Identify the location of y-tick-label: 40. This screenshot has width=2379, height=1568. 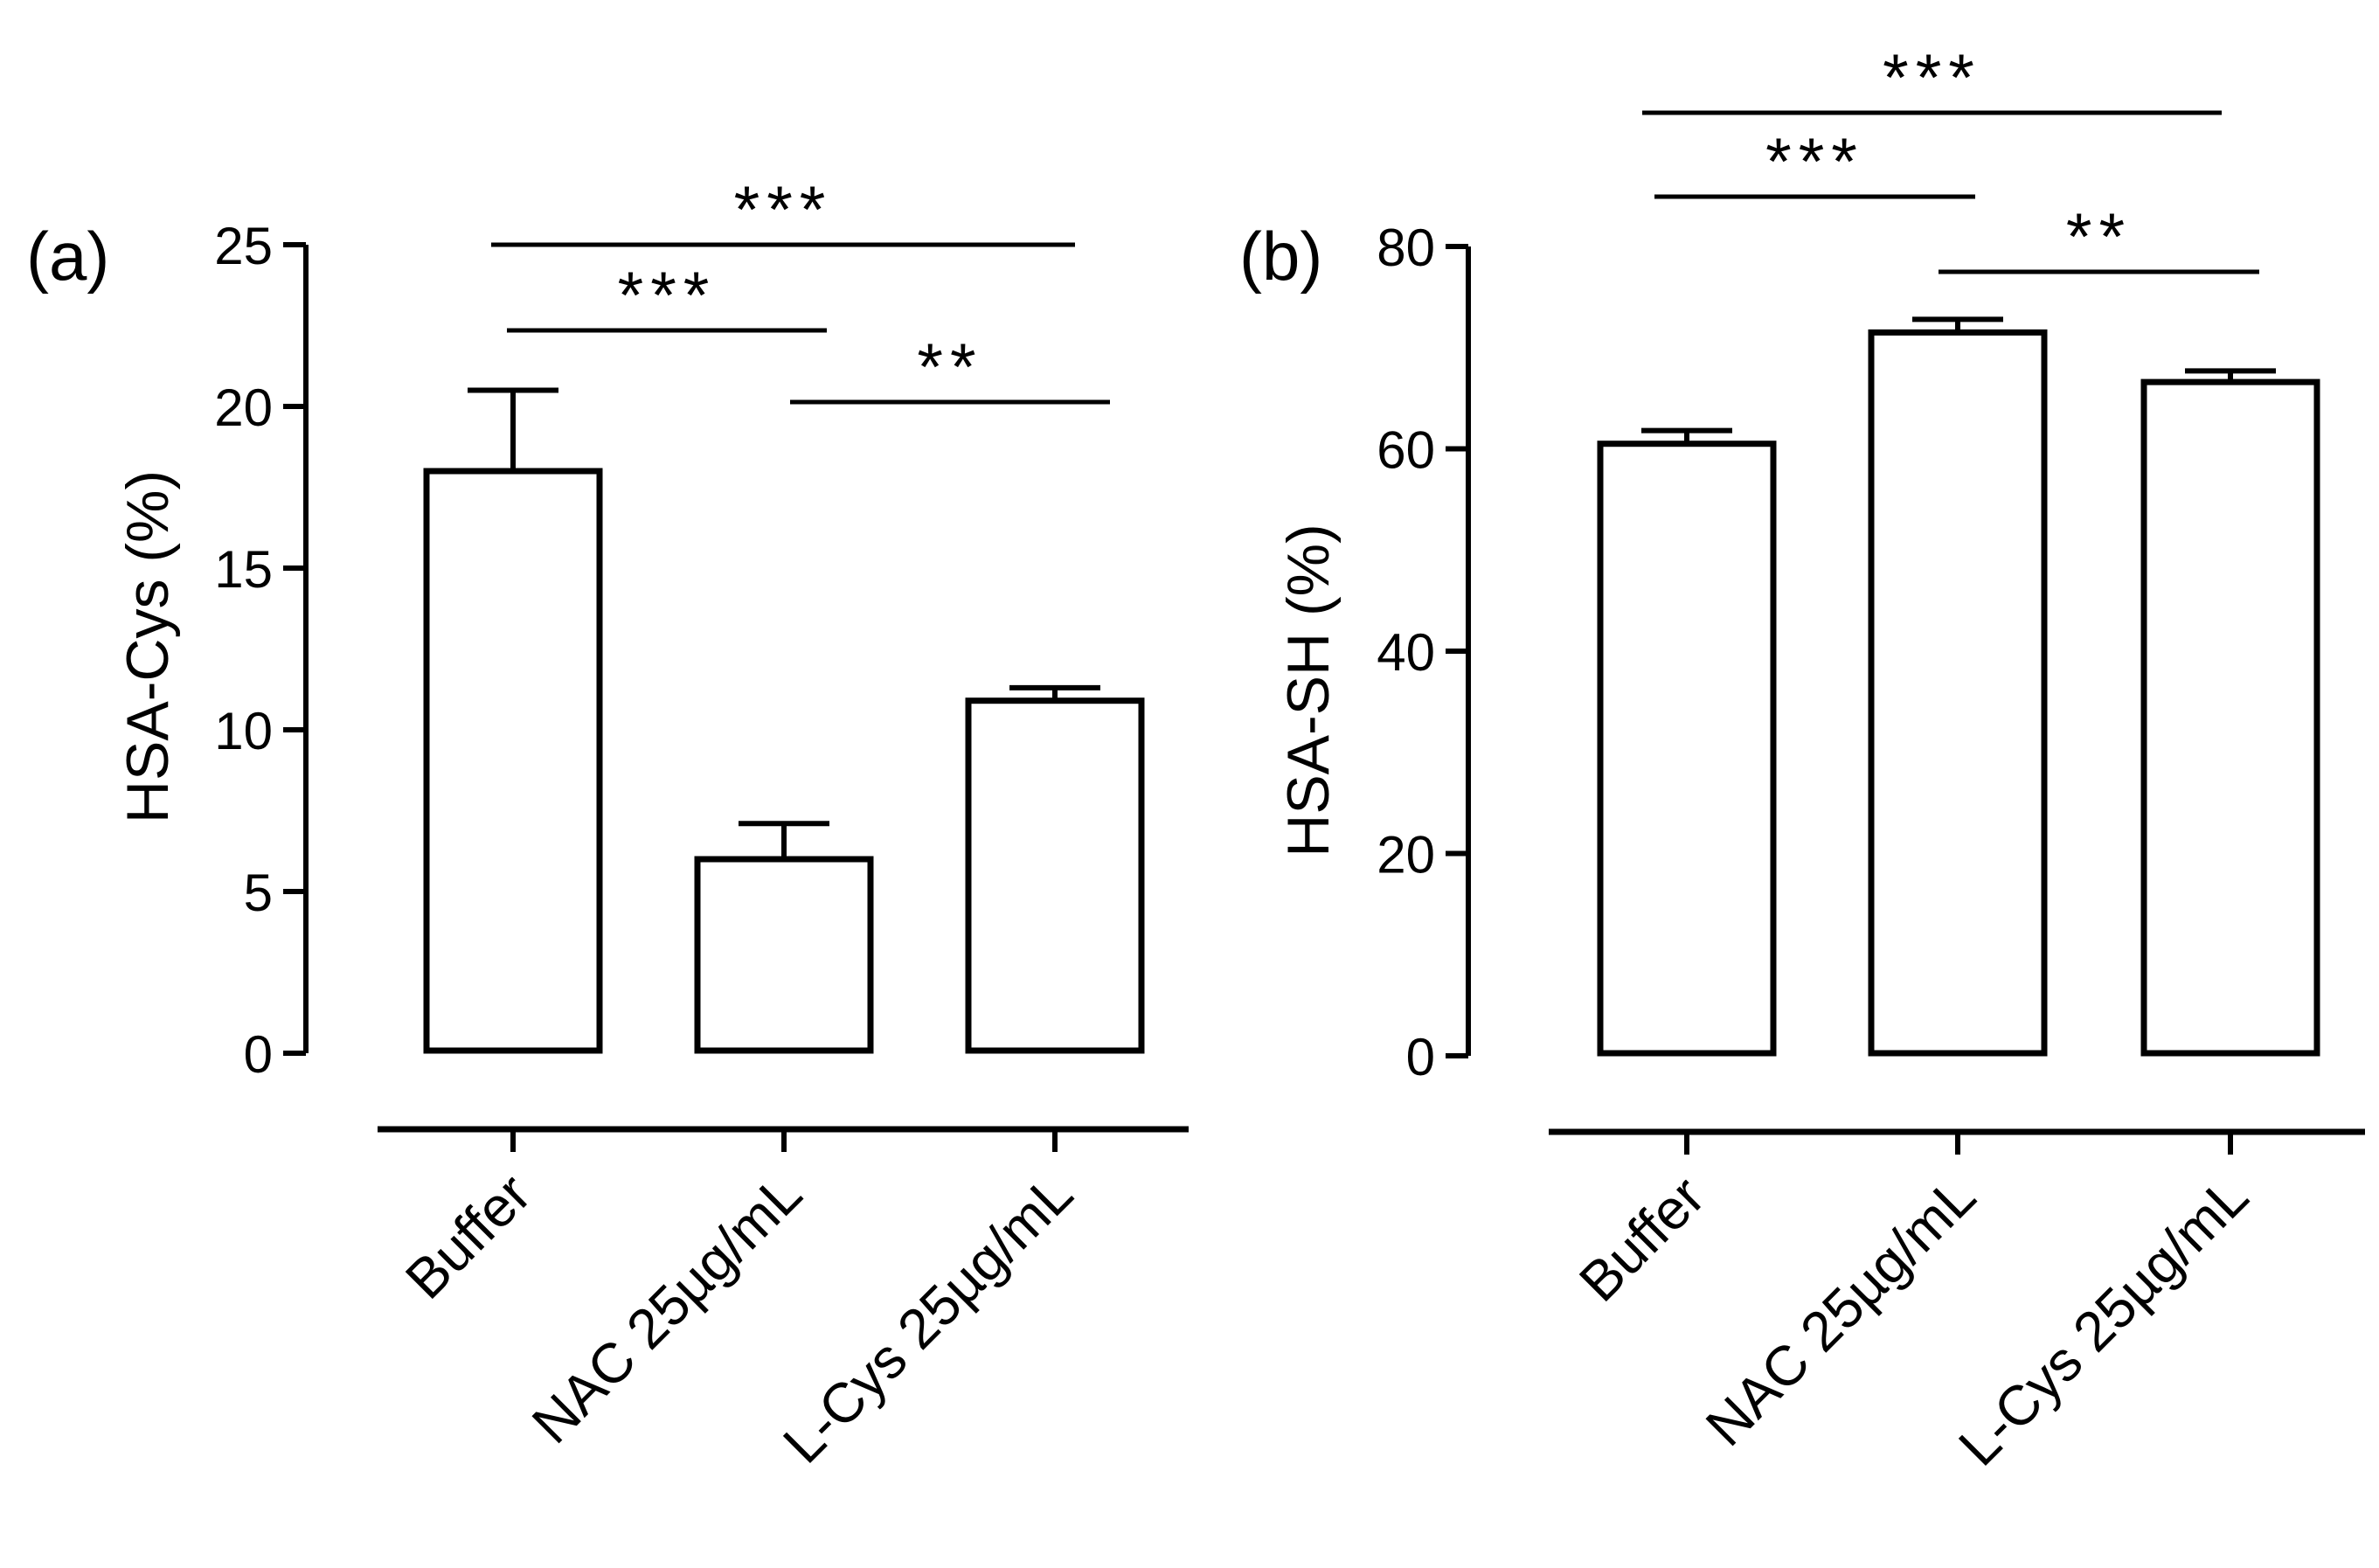
(1406, 653).